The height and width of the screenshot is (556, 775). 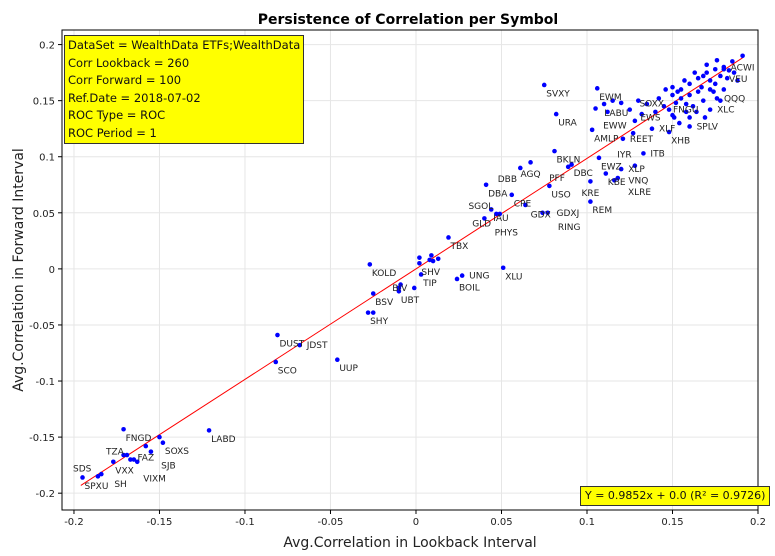 I want to click on point-label: EWM, so click(x=610, y=98).